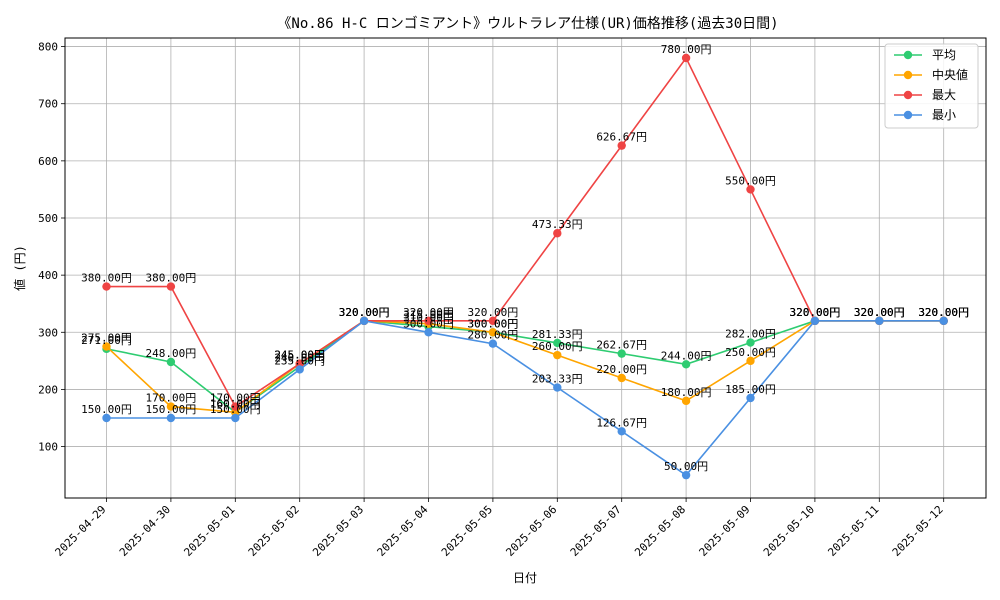  Describe the element at coordinates (51, 247) in the screenshot. I see `y-axis: 100 200 300 400 500 600 700 800` at that location.